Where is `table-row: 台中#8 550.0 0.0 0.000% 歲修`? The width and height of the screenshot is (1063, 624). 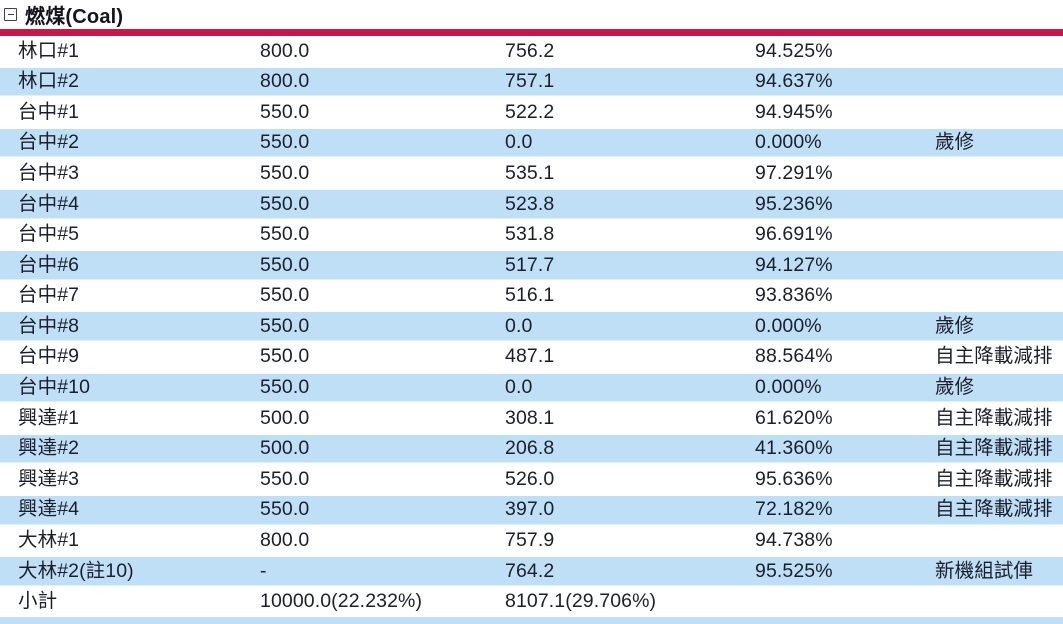 table-row: 台中#8 550.0 0.0 0.000% 歲修 is located at coordinates (531, 326).